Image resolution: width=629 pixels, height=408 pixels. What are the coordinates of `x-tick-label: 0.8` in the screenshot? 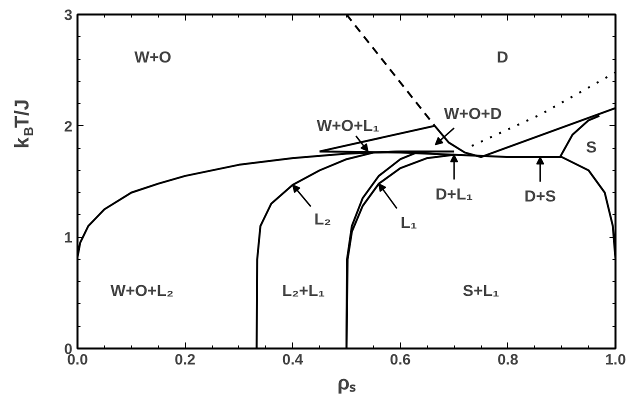 It's located at (507, 360).